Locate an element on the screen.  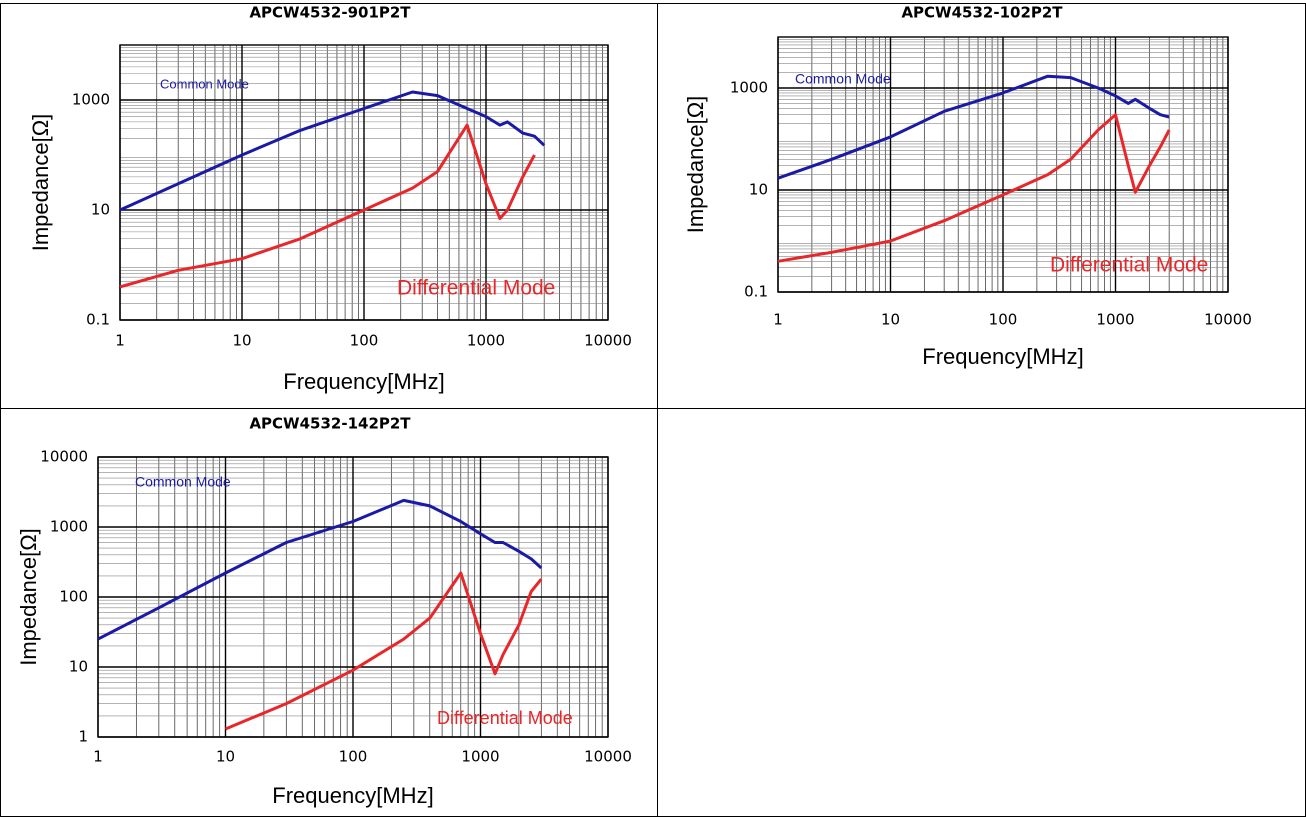
chart-title: APCW4532-102P2T is located at coordinates (982, 13).